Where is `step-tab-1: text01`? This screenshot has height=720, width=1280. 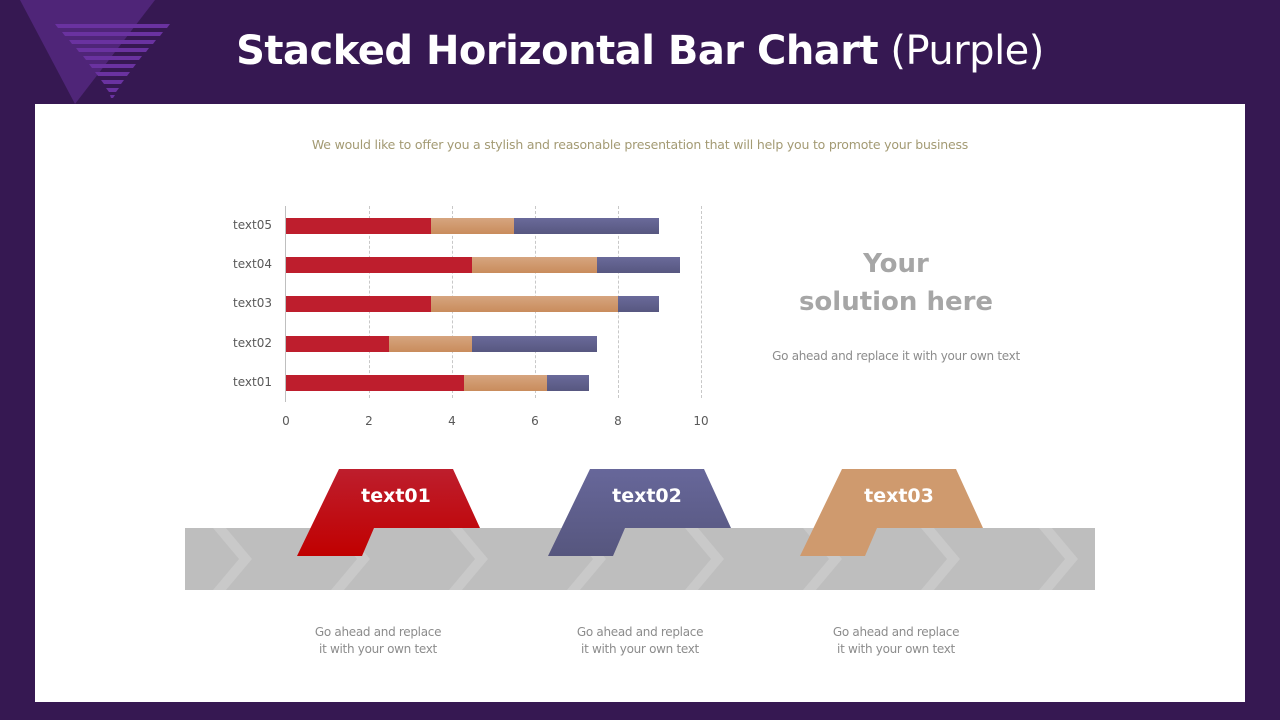 step-tab-1: text01 is located at coordinates (388, 512).